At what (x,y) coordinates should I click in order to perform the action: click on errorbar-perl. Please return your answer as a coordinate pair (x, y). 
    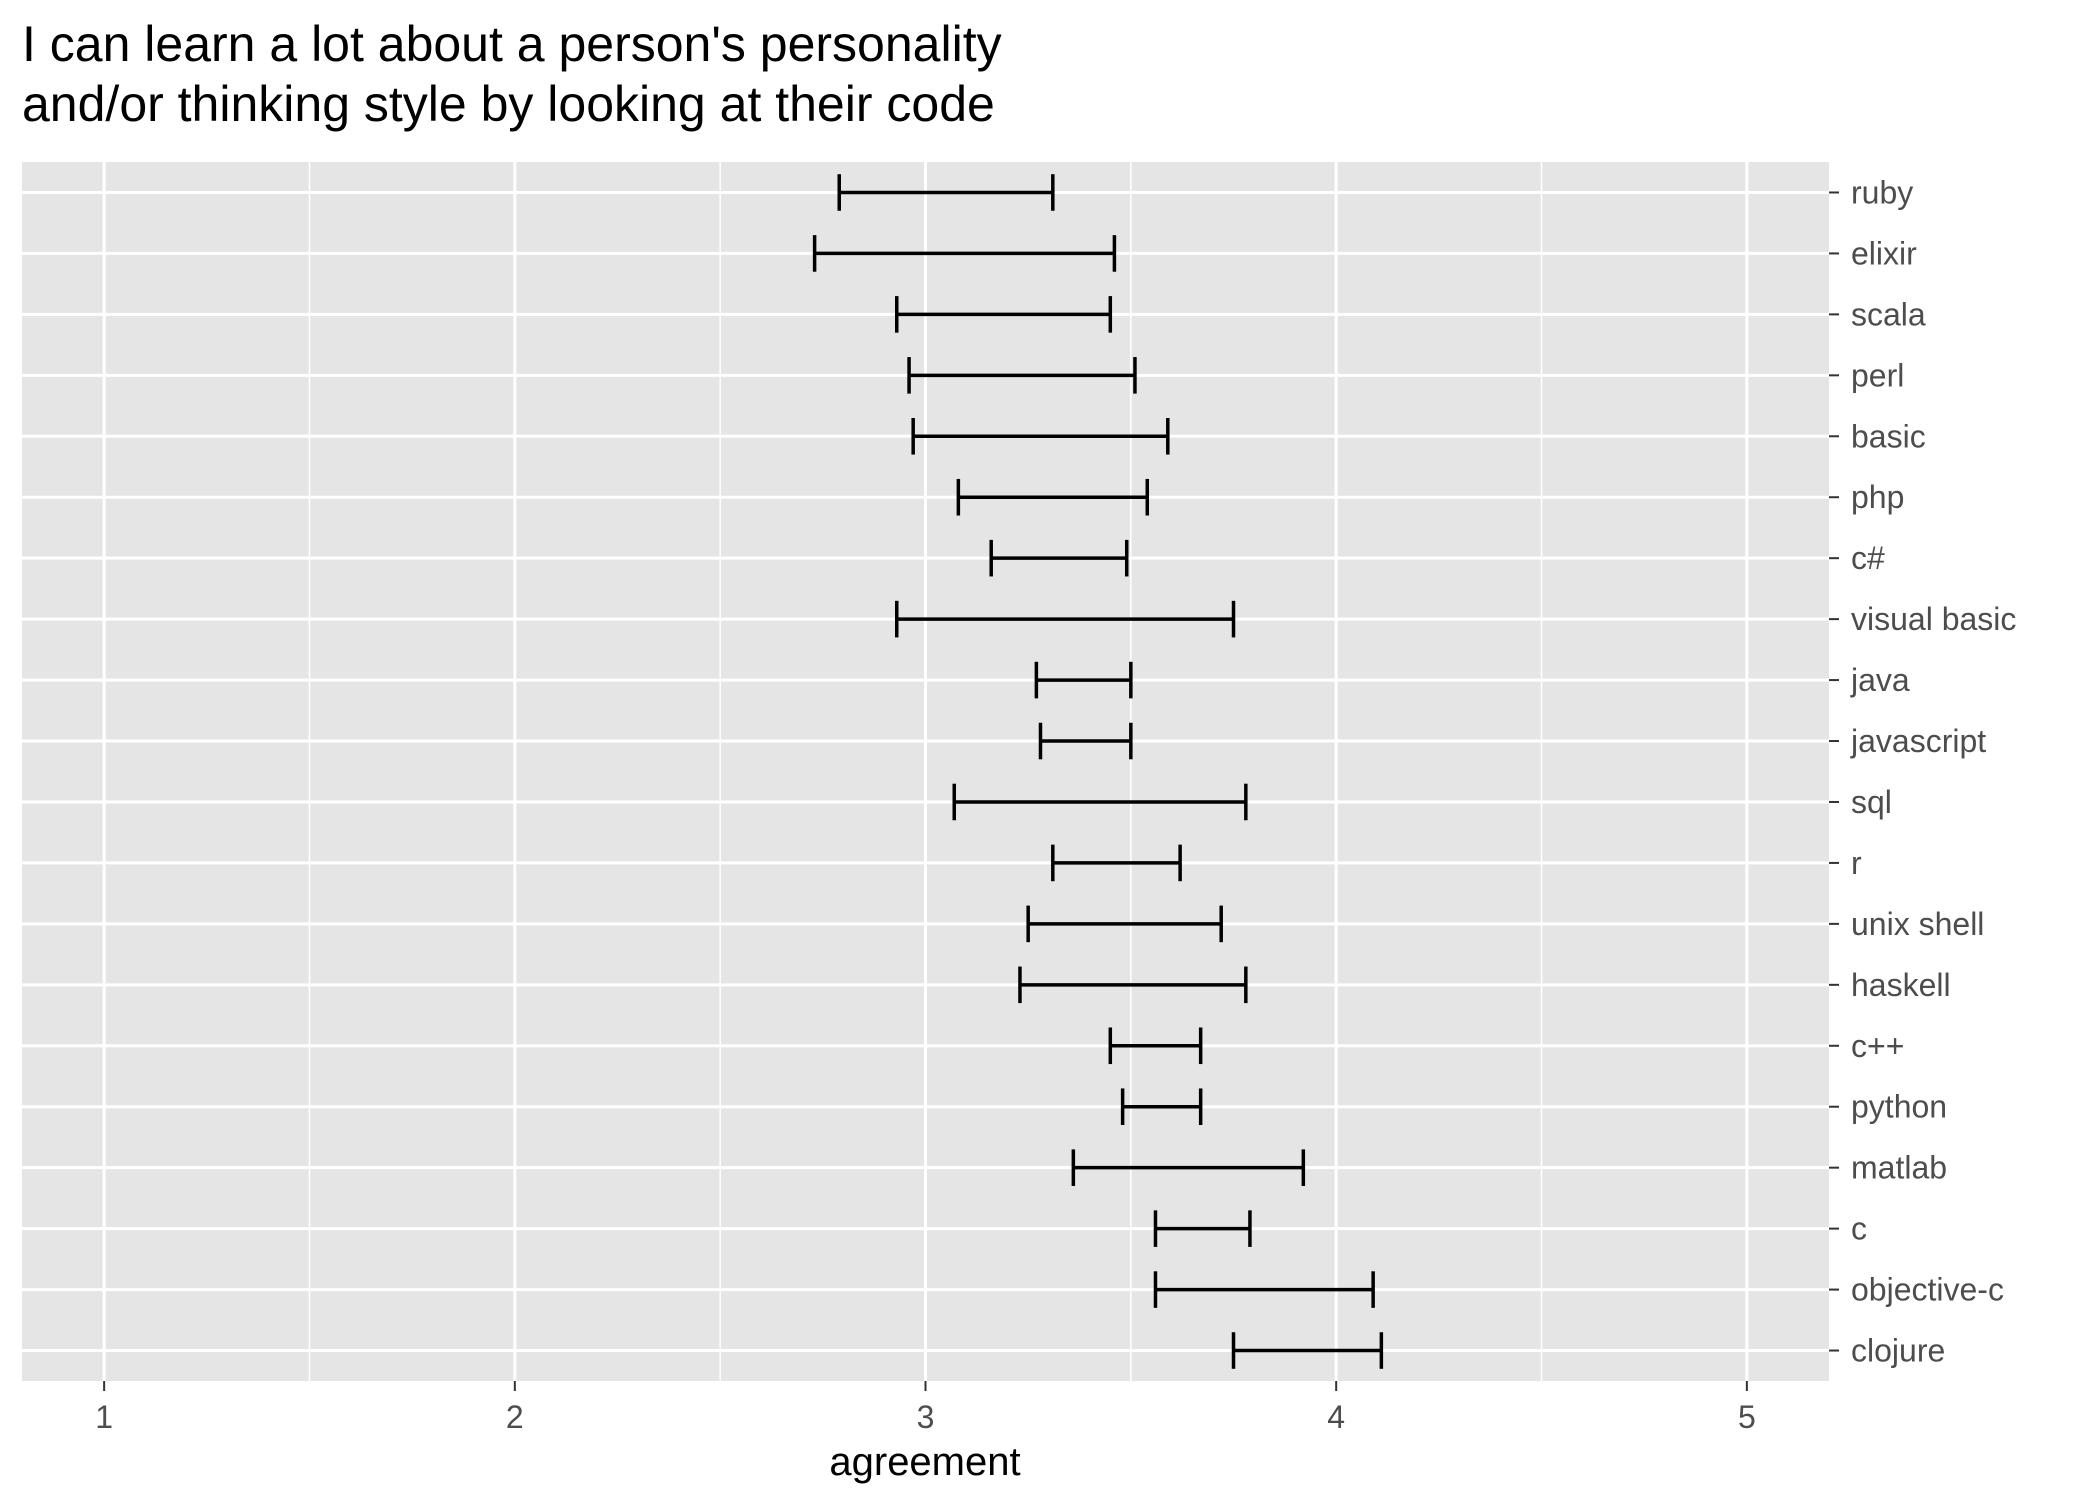
    Looking at the image, I should click on (1022, 375).